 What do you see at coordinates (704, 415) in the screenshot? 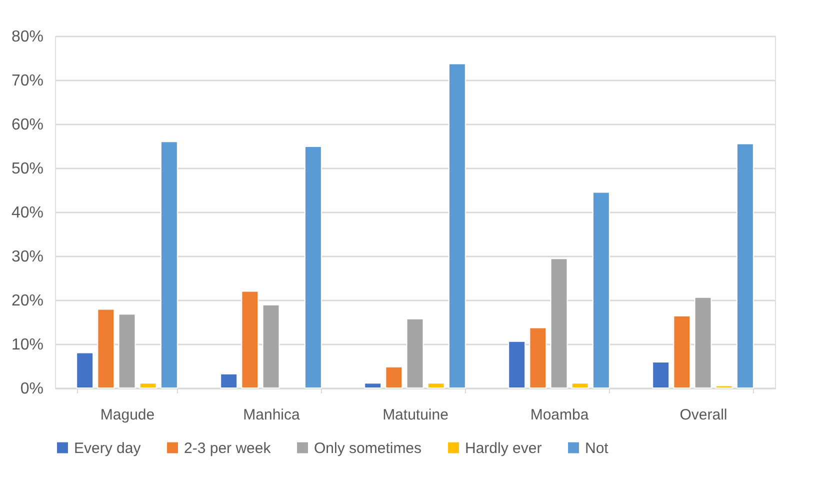
I see `x-tick-label: Overall` at bounding box center [704, 415].